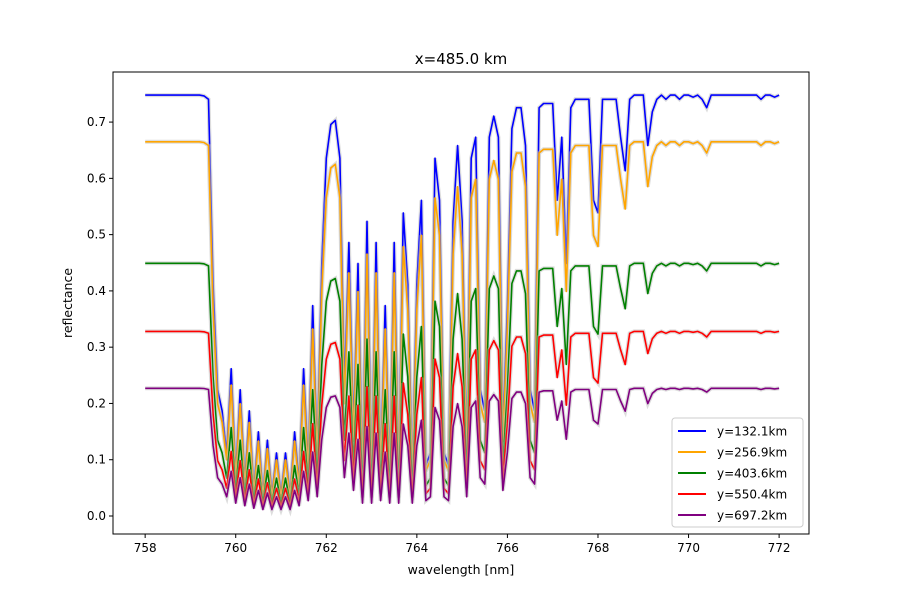 The image size is (900, 600). Describe the element at coordinates (416, 548) in the screenshot. I see `x-tick-label: 764` at that location.